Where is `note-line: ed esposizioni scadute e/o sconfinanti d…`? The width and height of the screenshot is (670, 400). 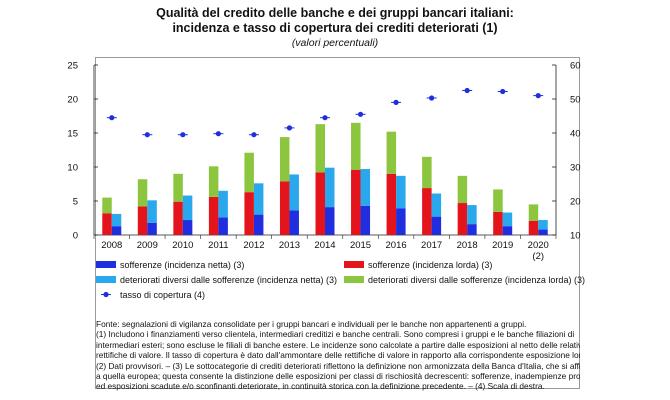 note-line: ed esposizioni scadute e/o sconfinanti d… is located at coordinates (320, 386).